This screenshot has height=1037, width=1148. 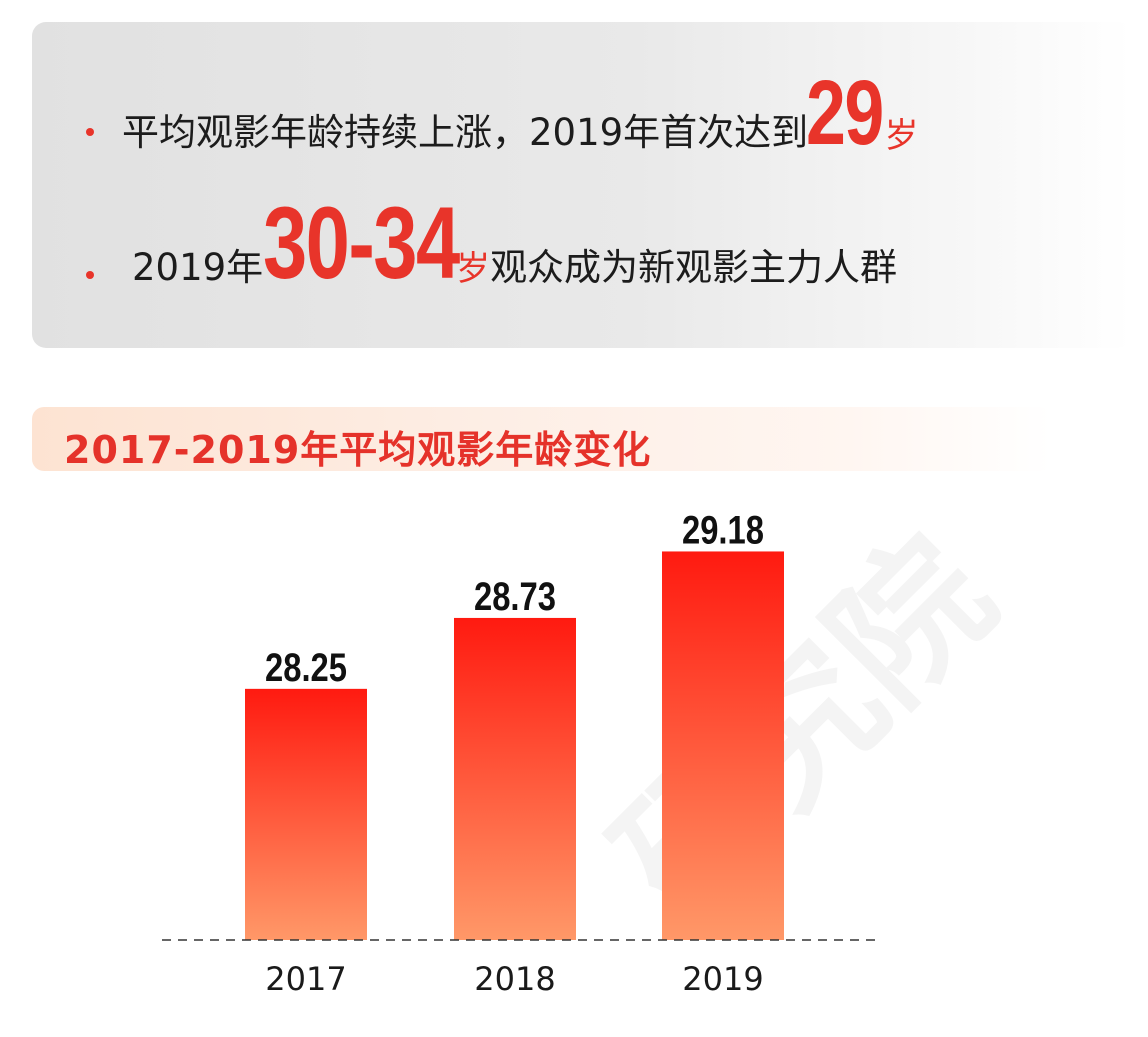 I want to click on summary-line-1: 平均观影年龄持续上涨，2019年首次达到 29 岁, so click(x=635, y=113).